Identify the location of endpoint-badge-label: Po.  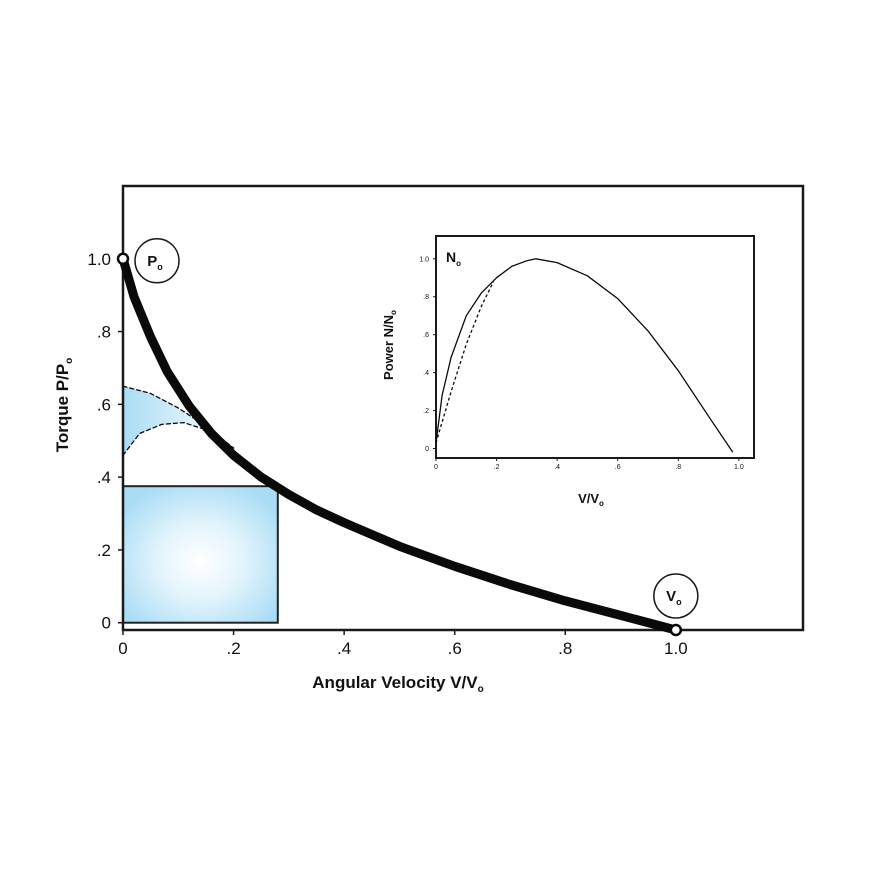
(155, 262).